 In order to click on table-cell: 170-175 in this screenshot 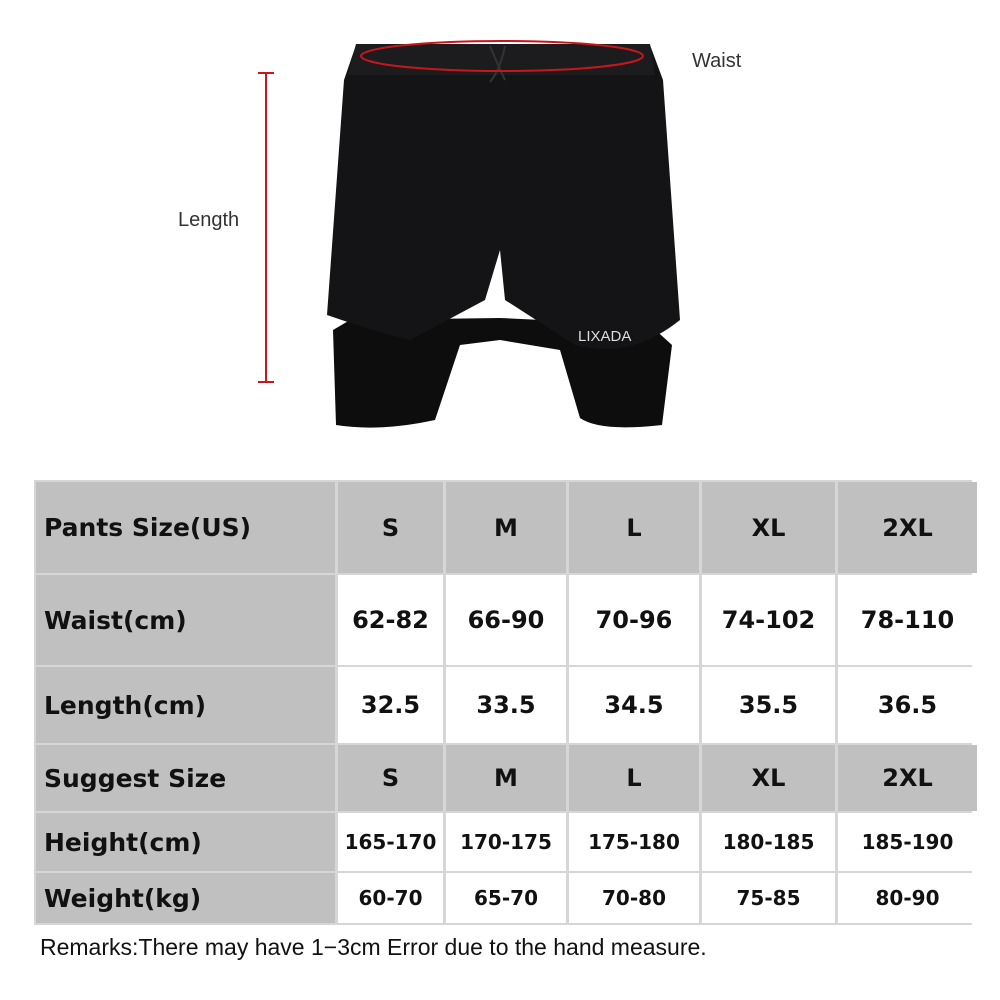, I will do `click(506, 842)`.